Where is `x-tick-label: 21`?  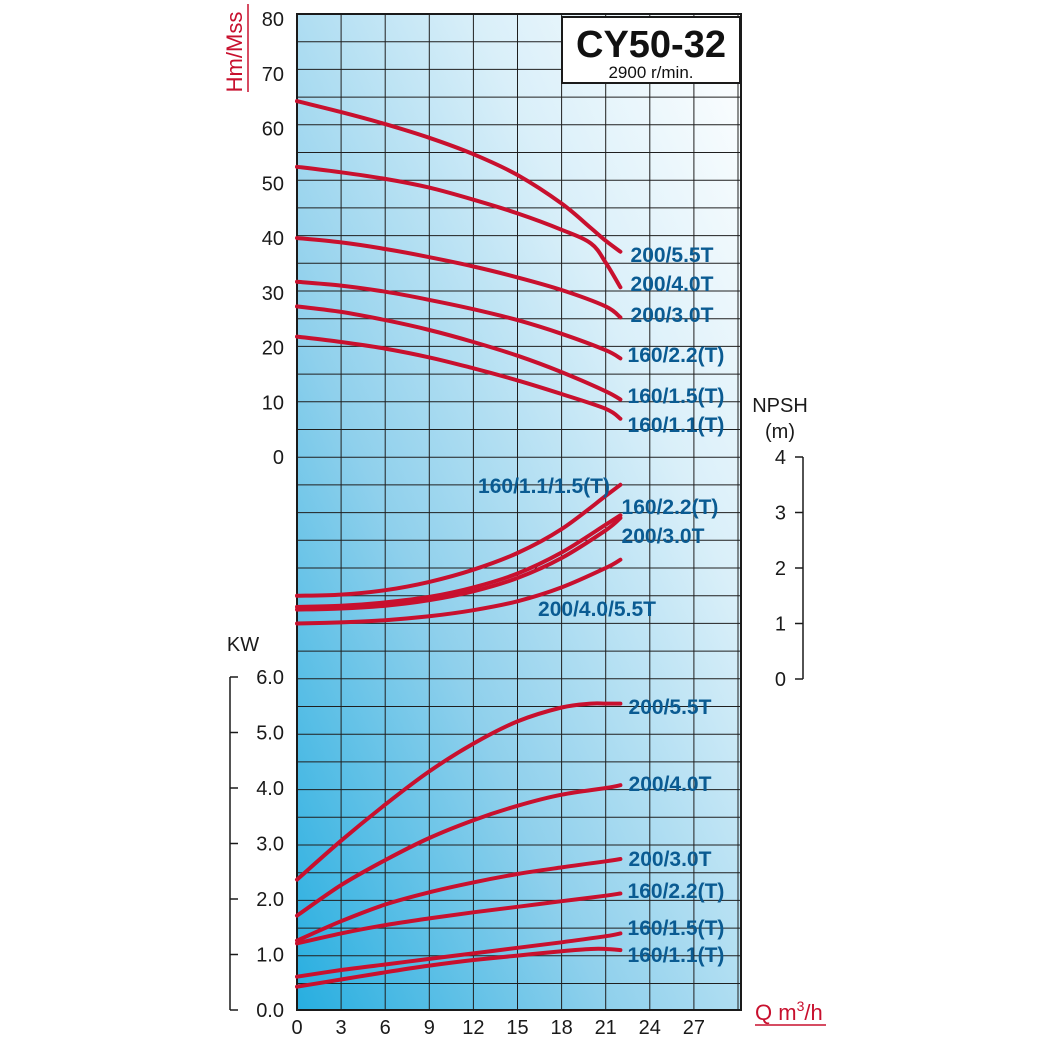 x-tick-label: 21 is located at coordinates (606, 1028).